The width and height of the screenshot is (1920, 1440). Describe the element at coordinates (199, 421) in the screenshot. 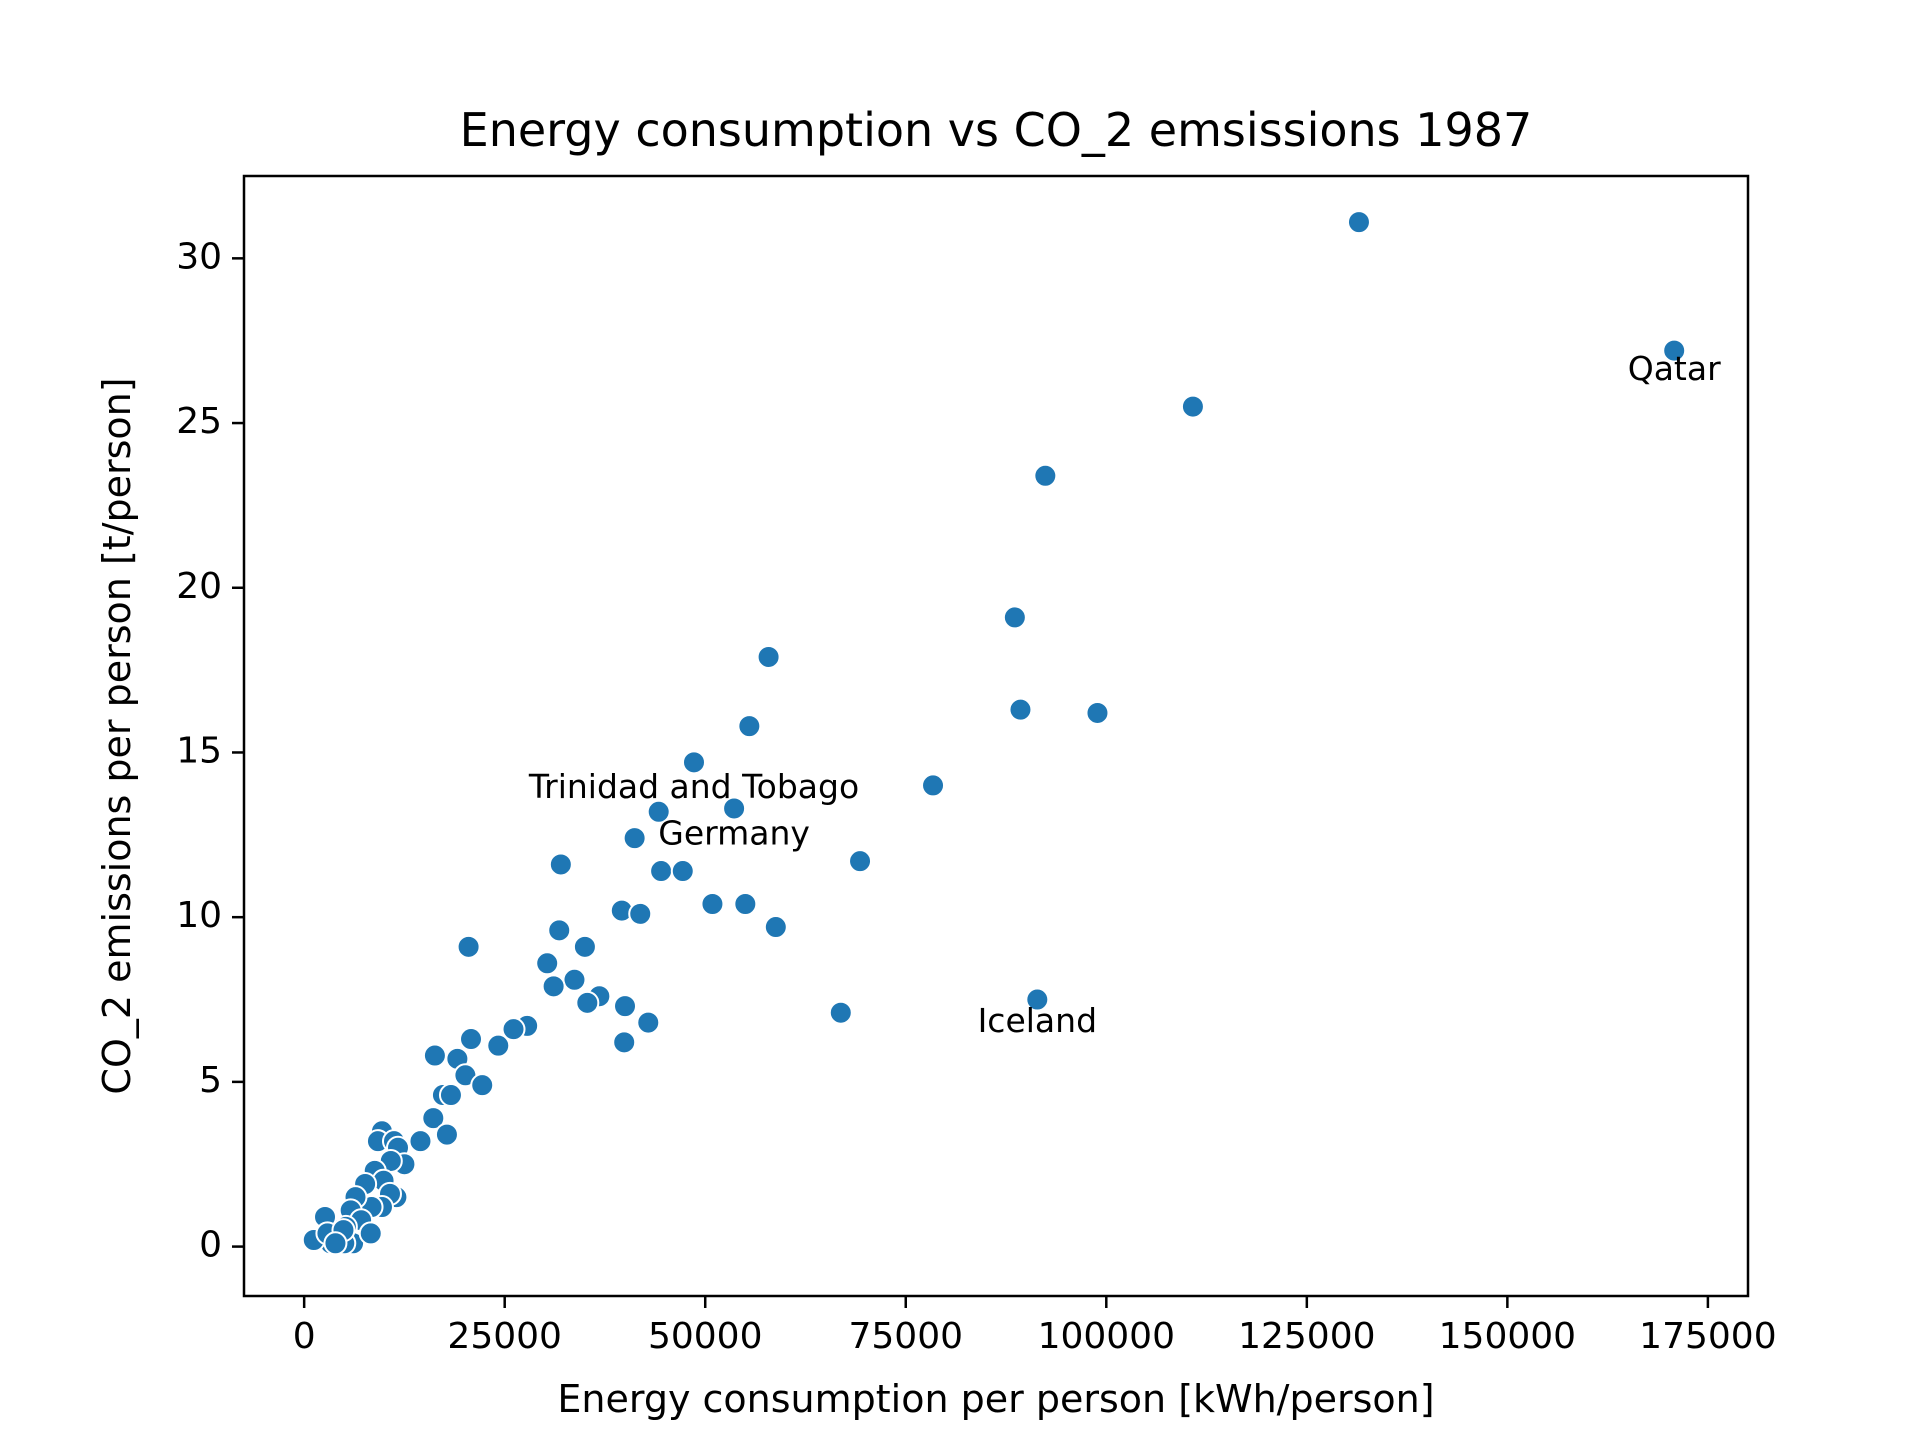

I see `y-tick-label-5: 25` at that location.